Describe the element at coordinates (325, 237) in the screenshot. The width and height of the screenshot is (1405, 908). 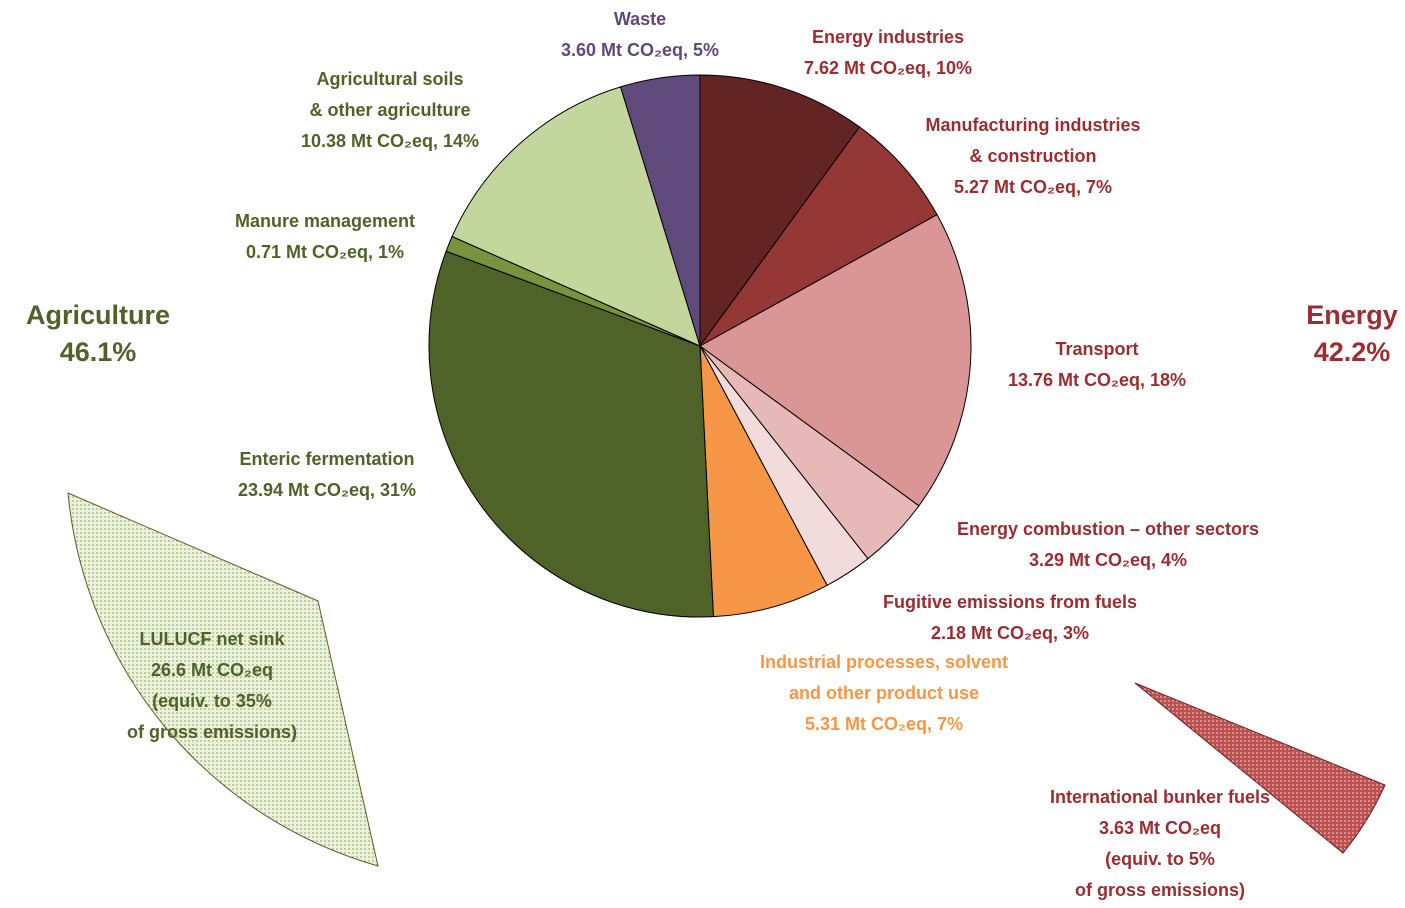
I see `slice-label: Manure management 0.71 Mt CO₂eq, 1%` at that location.